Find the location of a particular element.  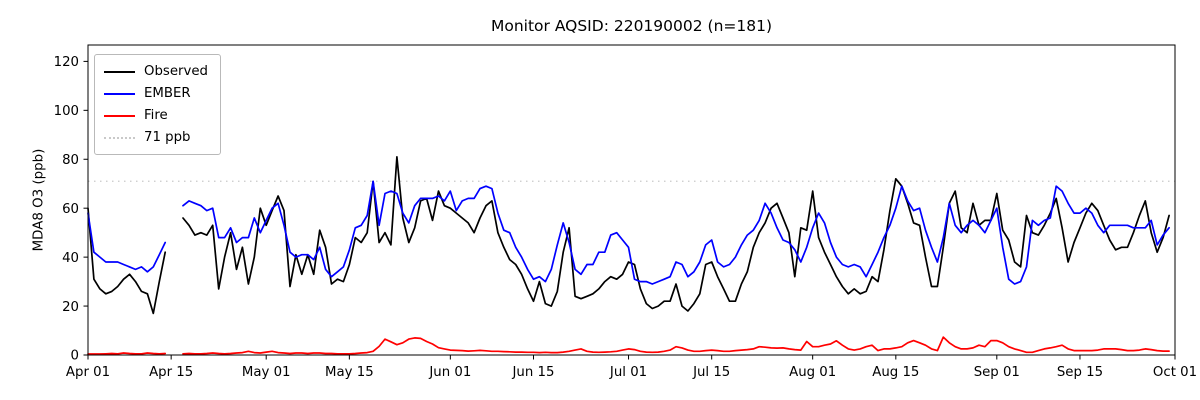

legend: Observed EMBER Fire 71 ppb is located at coordinates (157, 104).